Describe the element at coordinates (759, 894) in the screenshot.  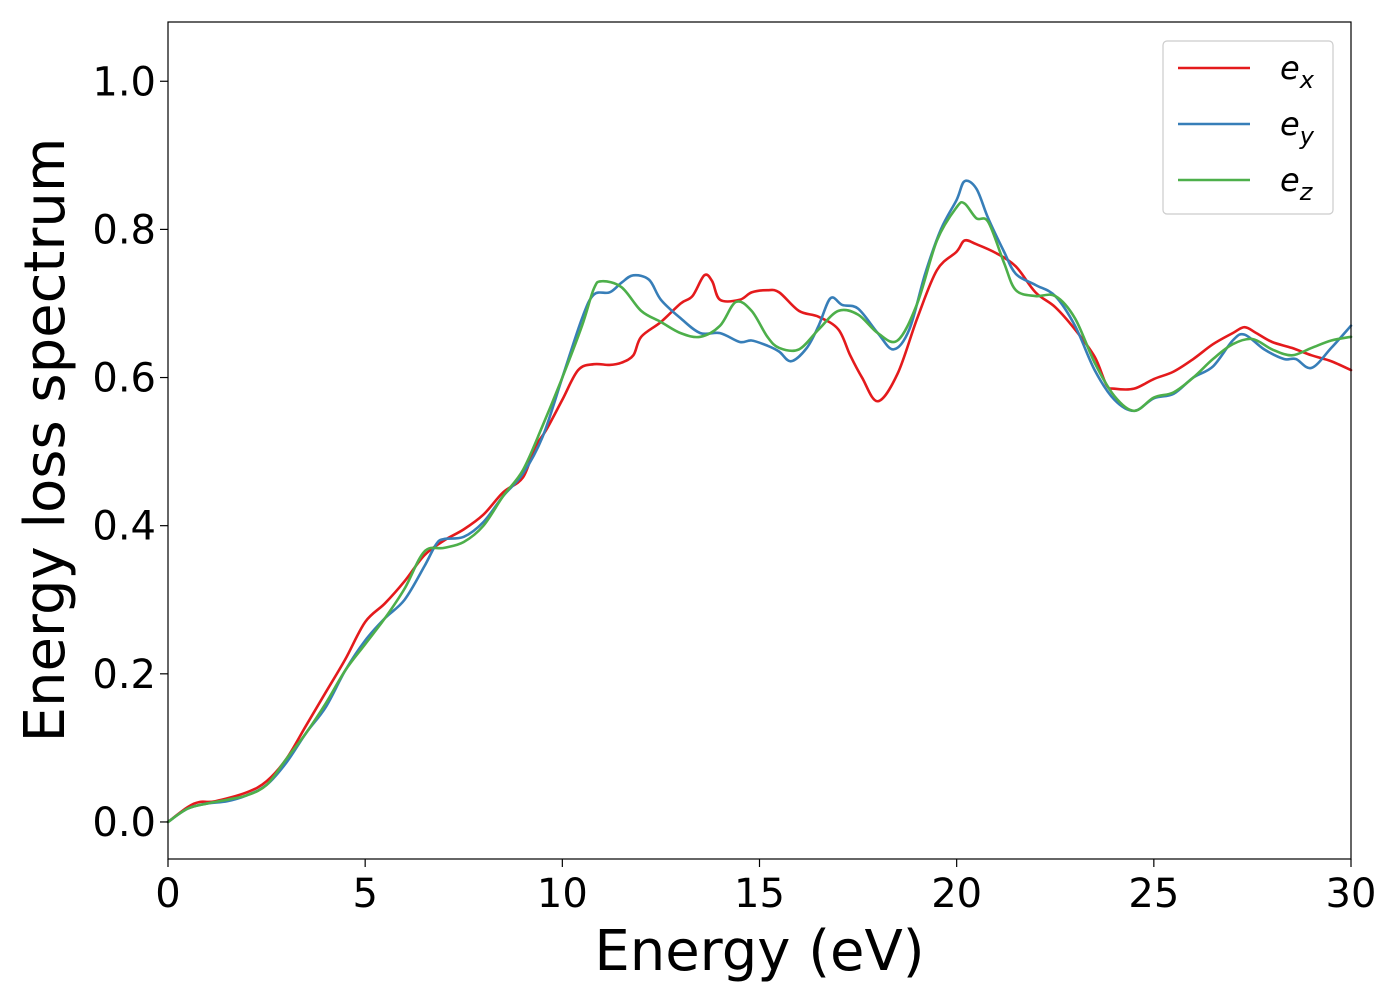
I see `x-tick-label: 15` at that location.